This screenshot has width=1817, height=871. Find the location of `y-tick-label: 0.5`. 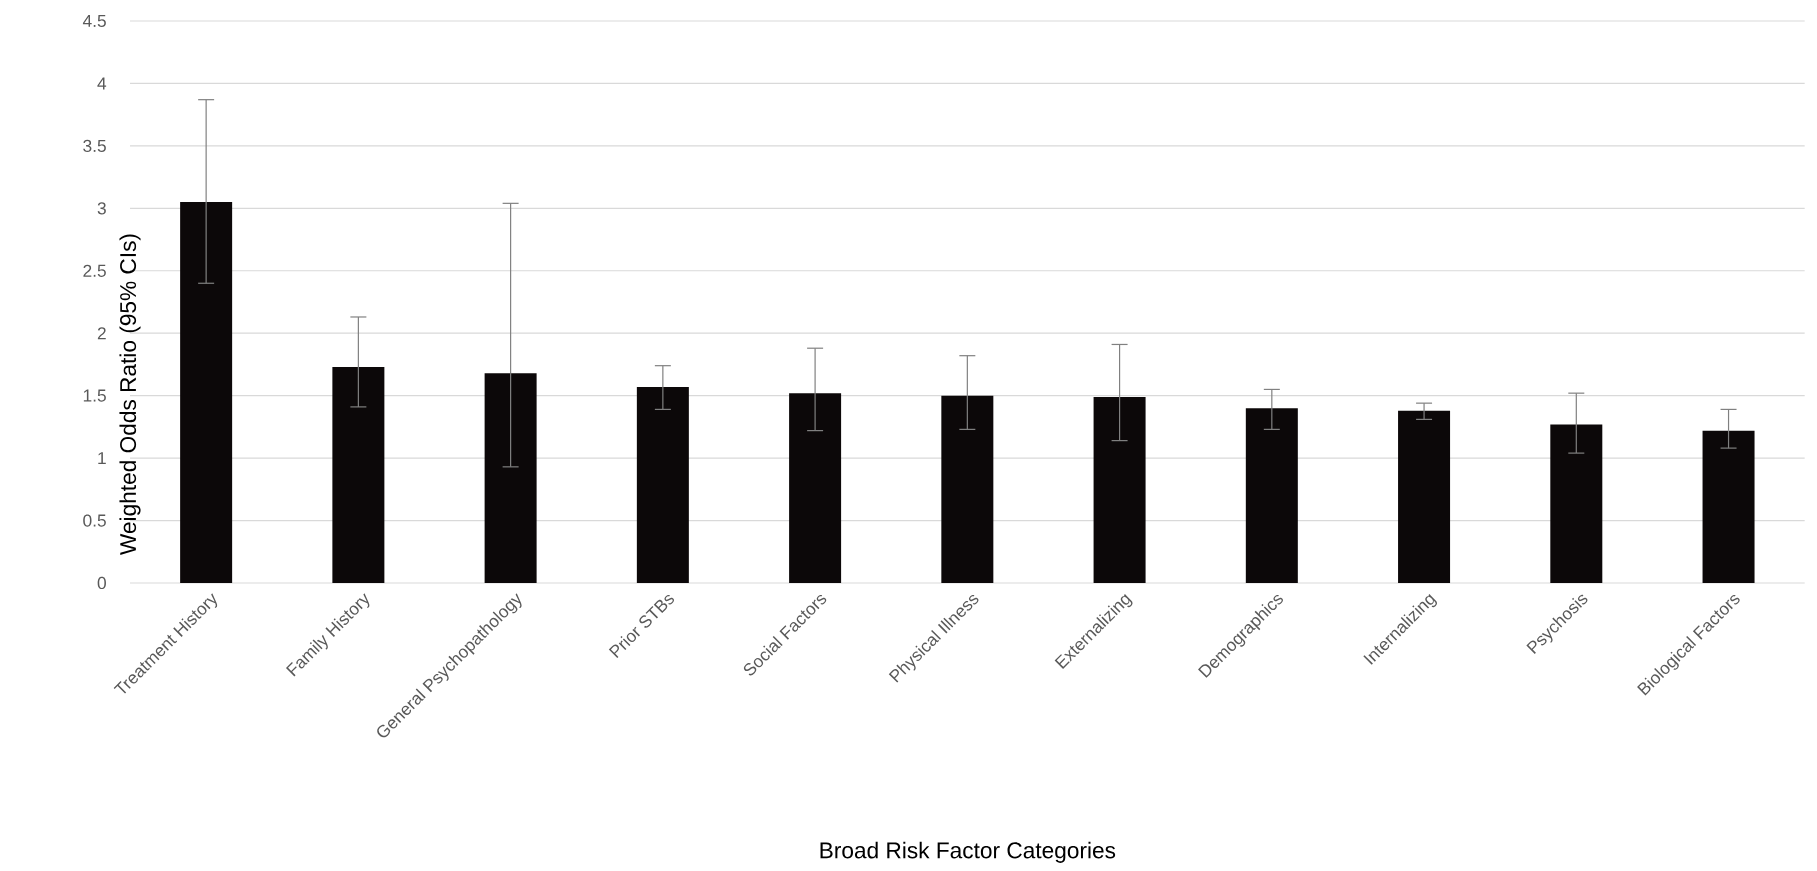

y-tick-label: 0.5 is located at coordinates (94, 520).